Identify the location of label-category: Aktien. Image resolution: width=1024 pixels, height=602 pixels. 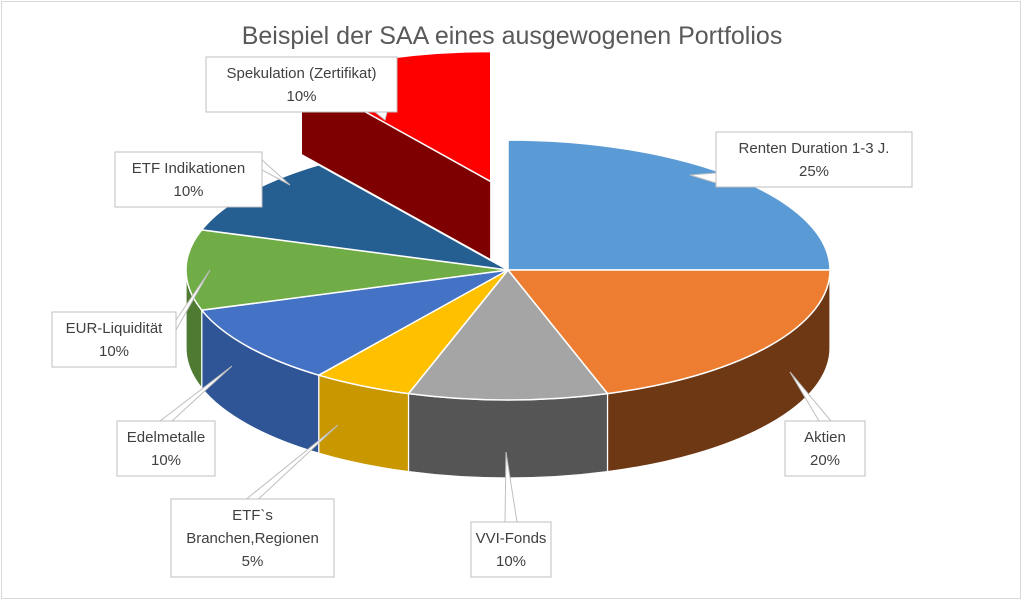
(825, 437).